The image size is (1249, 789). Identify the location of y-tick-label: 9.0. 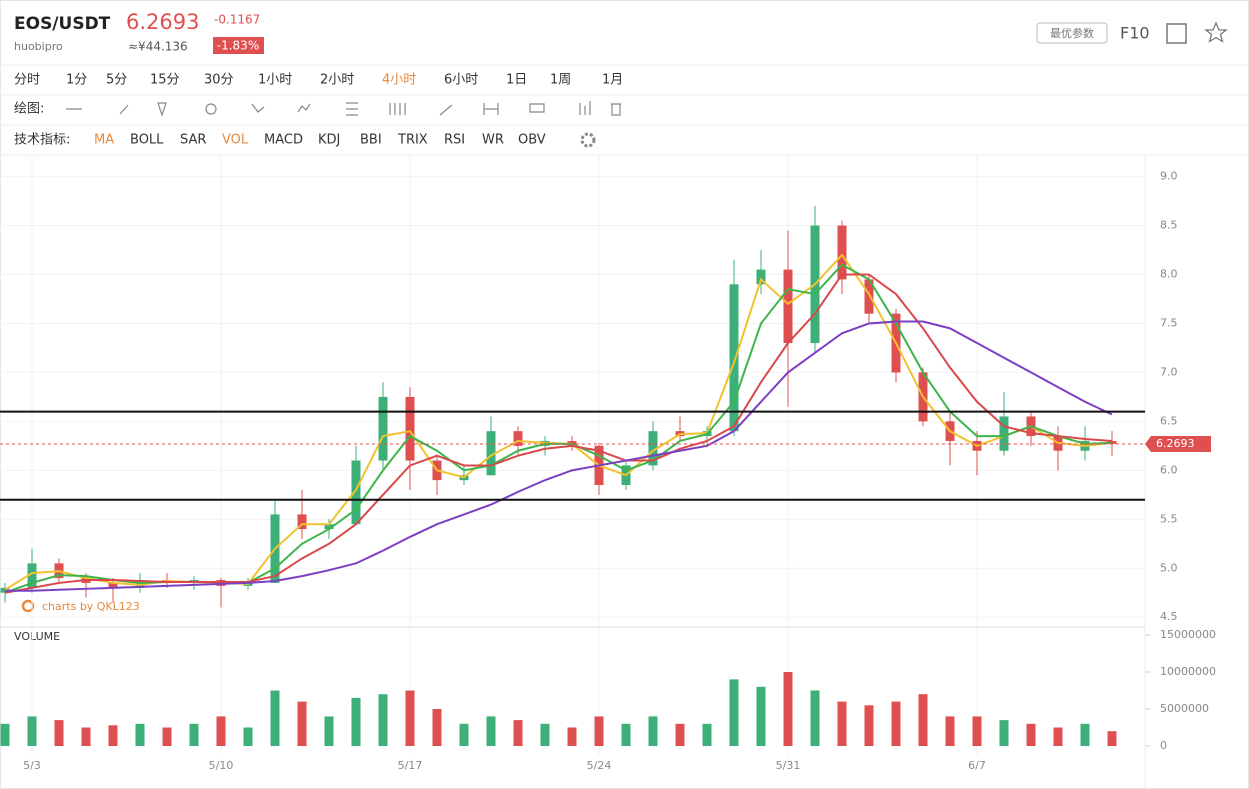
(1169, 176).